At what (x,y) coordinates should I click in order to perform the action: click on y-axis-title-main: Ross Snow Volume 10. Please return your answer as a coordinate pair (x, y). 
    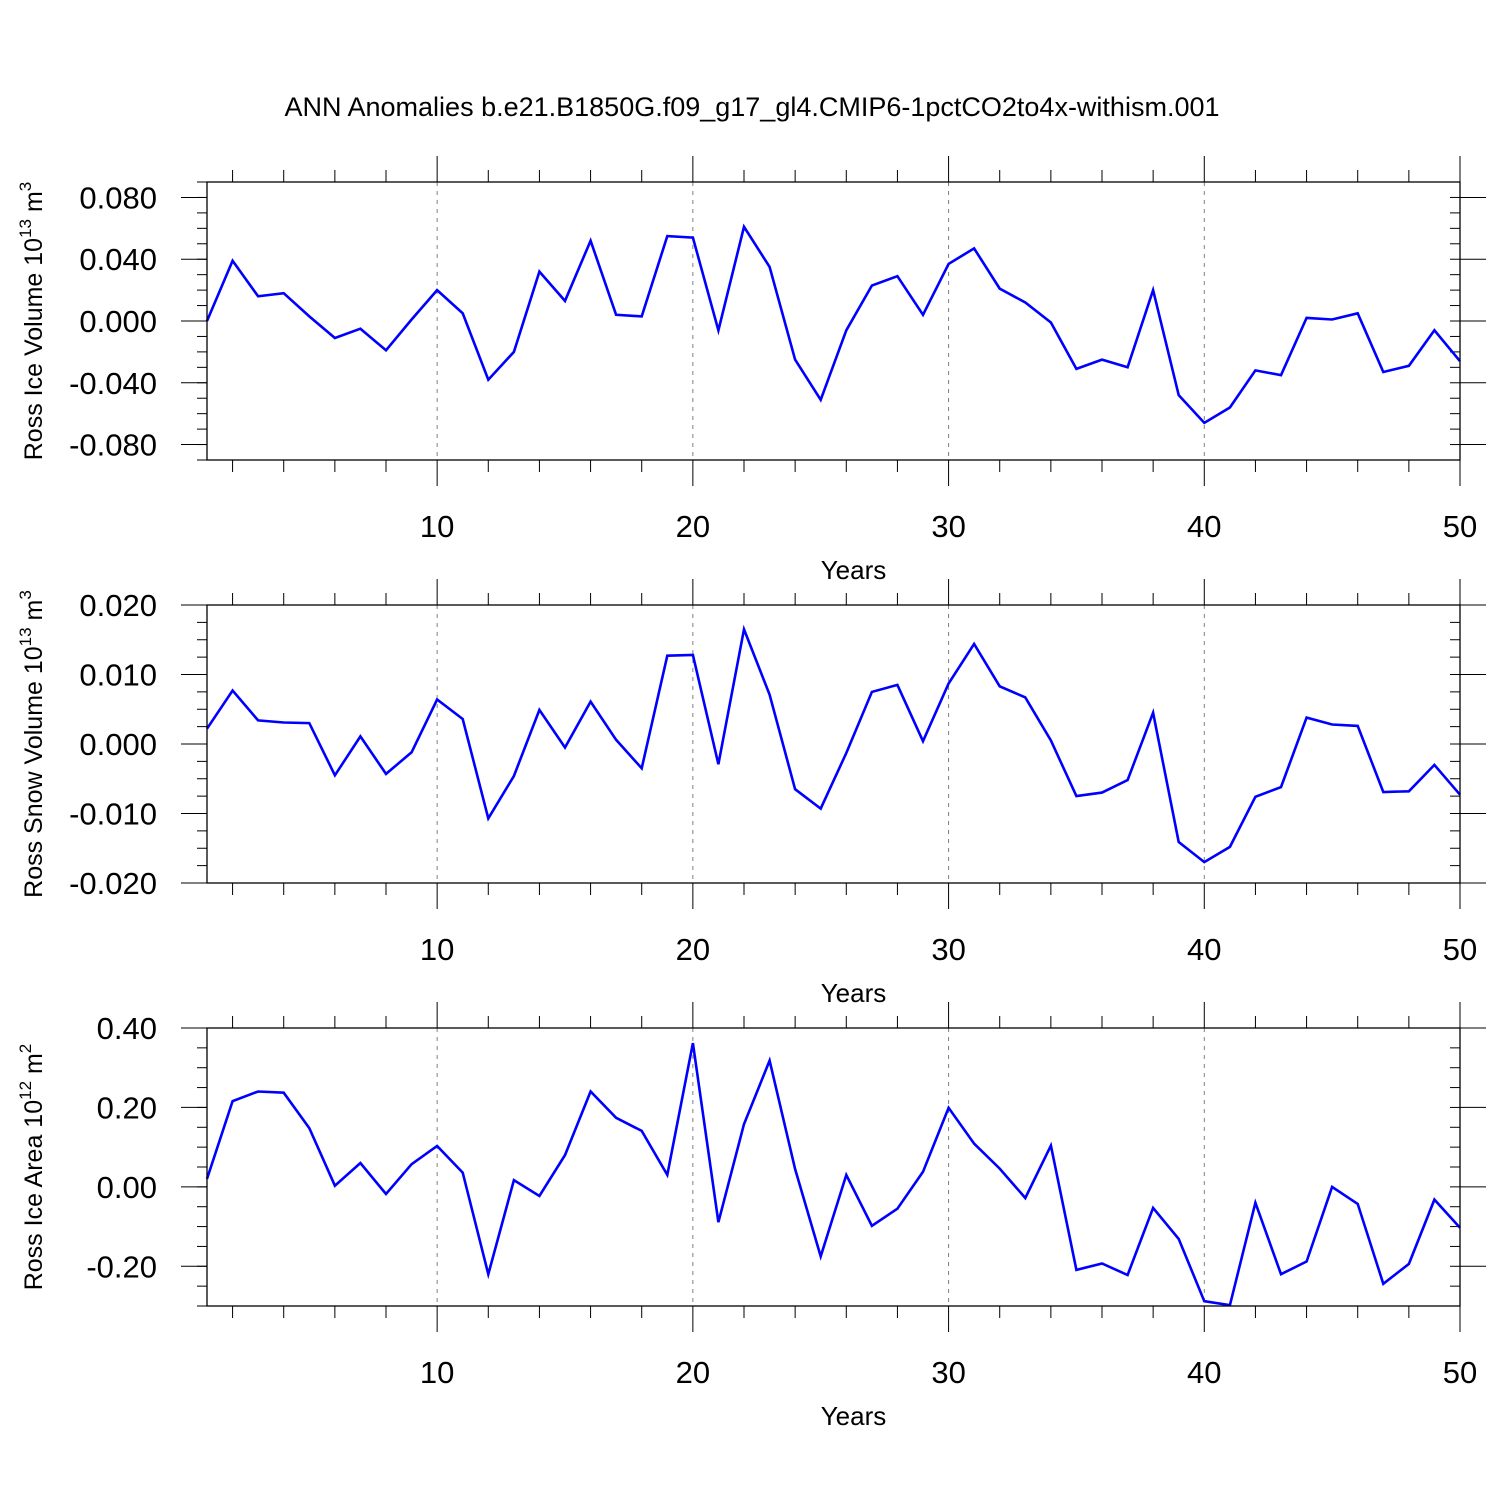
    Looking at the image, I should click on (34, 772).